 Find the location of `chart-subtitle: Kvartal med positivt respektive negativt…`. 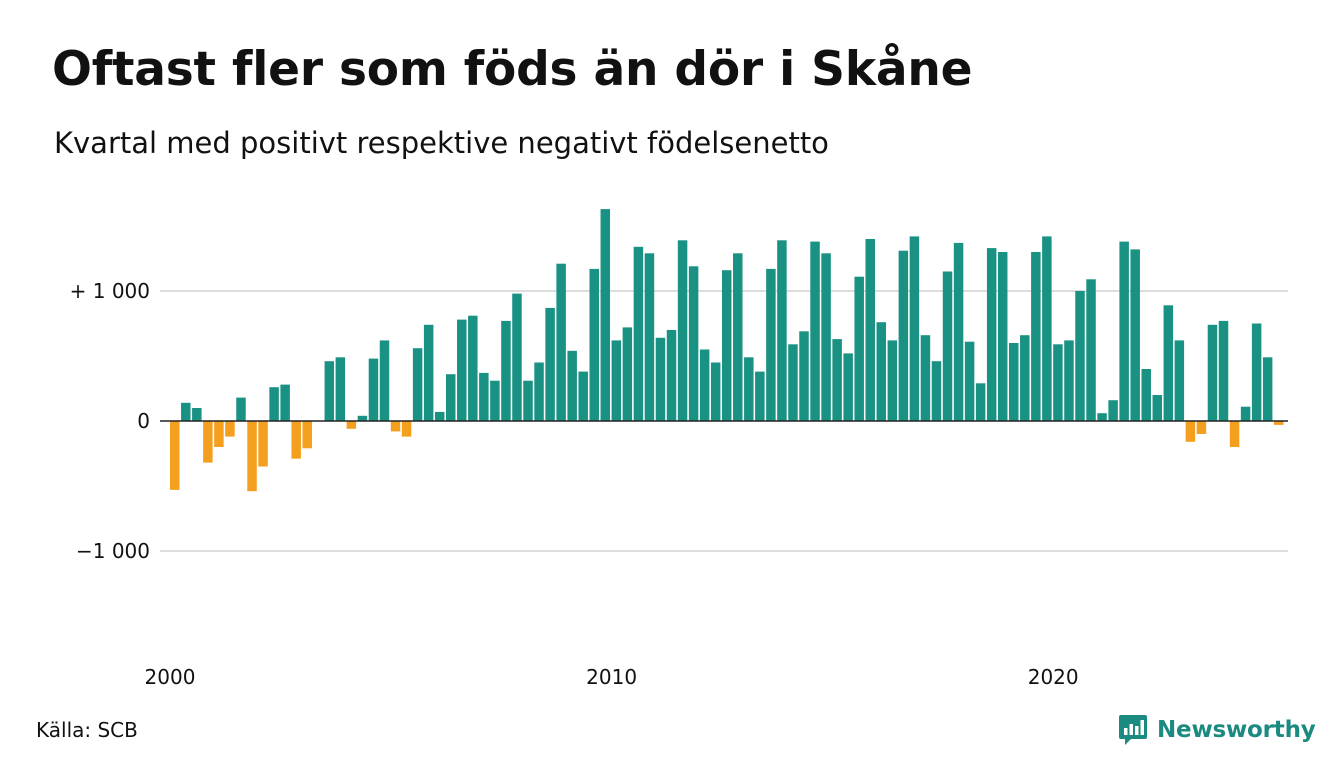

chart-subtitle: Kvartal med positivt respektive negativt… is located at coordinates (441, 143).